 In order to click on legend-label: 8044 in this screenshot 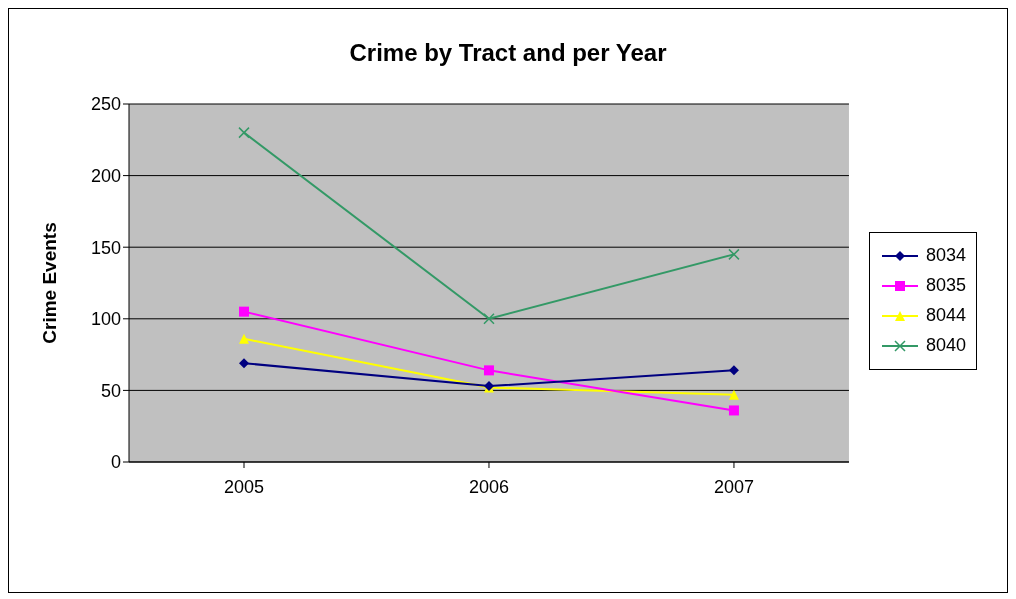, I will do `click(945, 315)`.